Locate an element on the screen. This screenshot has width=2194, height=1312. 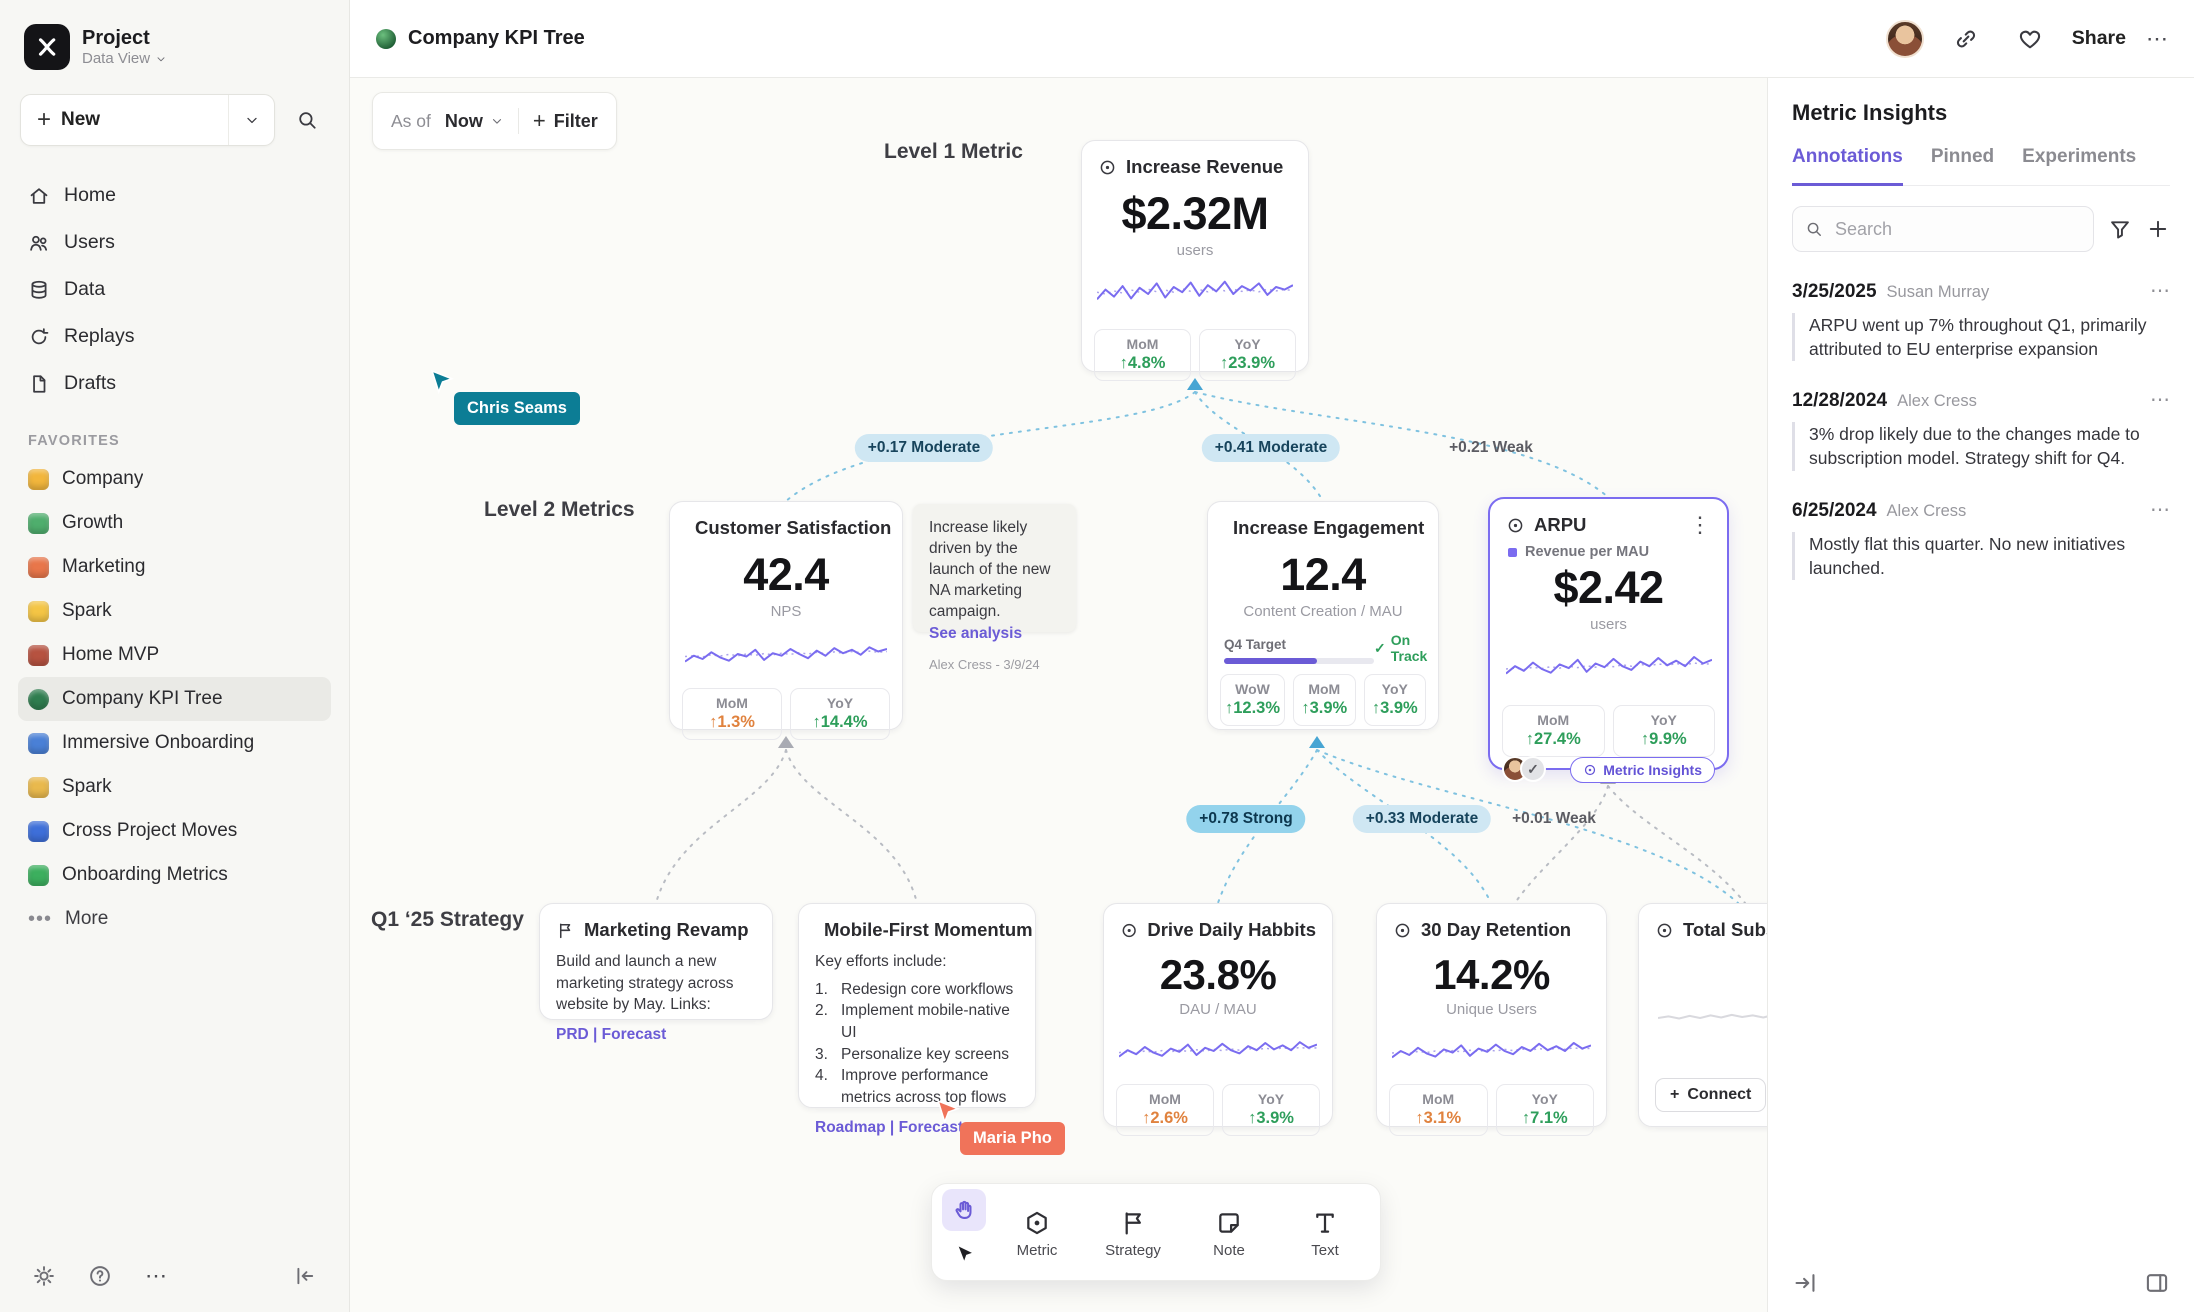
sparkles-icon is located at coordinates (38, 787).